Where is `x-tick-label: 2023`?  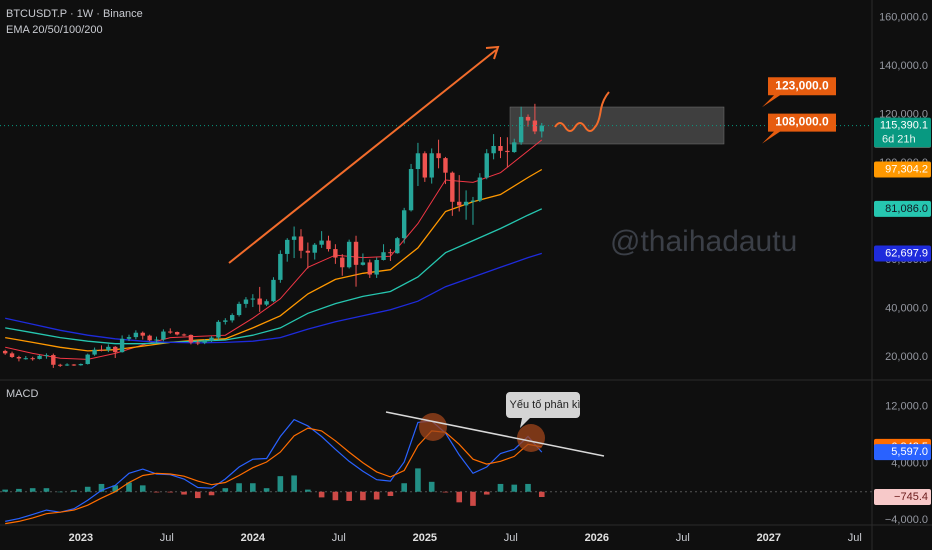
x-tick-label: 2023 is located at coordinates (81, 538).